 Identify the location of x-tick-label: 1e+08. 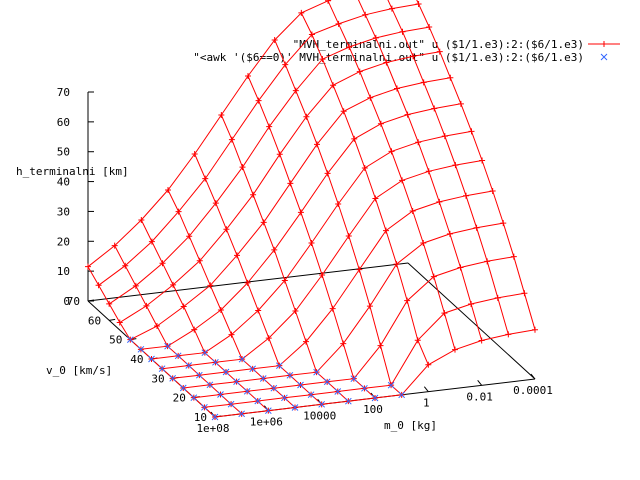
(212, 428).